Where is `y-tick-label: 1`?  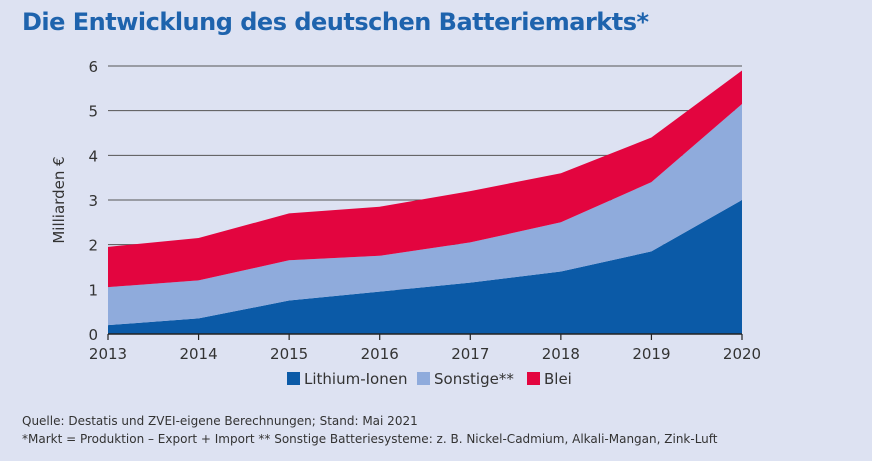 y-tick-label: 1 is located at coordinates (93, 290).